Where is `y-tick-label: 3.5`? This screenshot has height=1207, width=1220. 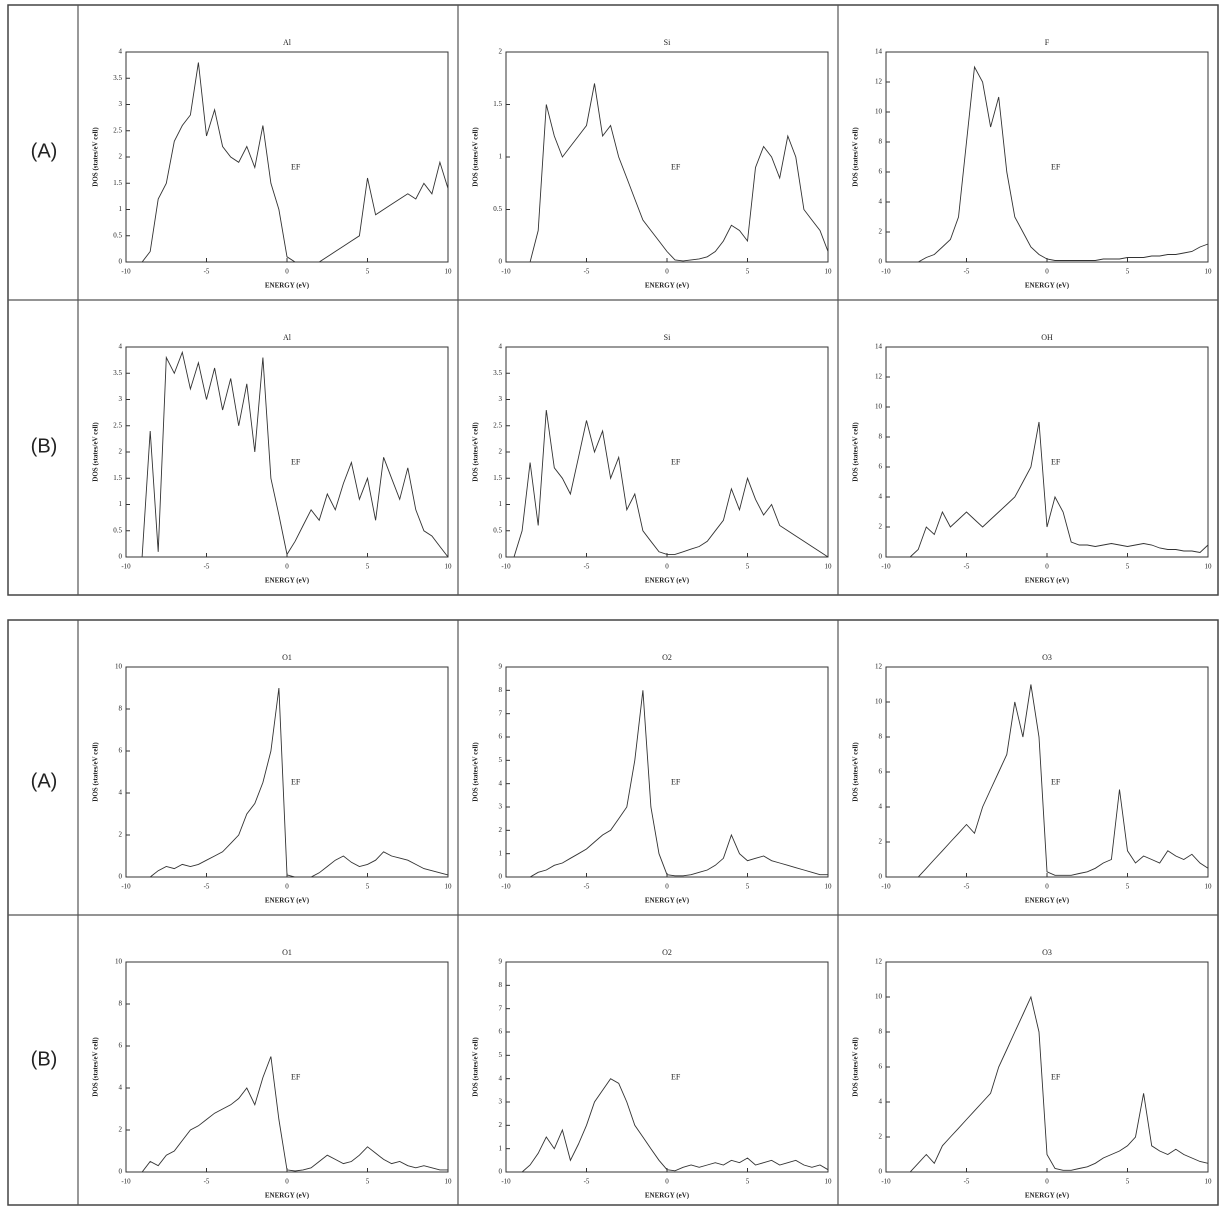 y-tick-label: 3.5 is located at coordinates (117, 373).